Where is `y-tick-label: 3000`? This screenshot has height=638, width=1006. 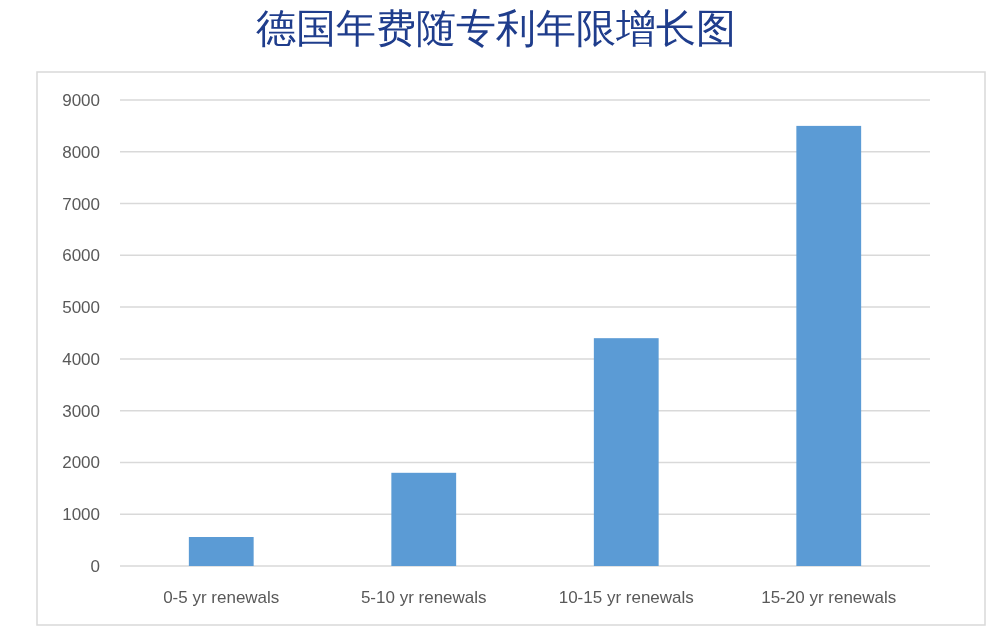
y-tick-label: 3000 is located at coordinates (81, 411).